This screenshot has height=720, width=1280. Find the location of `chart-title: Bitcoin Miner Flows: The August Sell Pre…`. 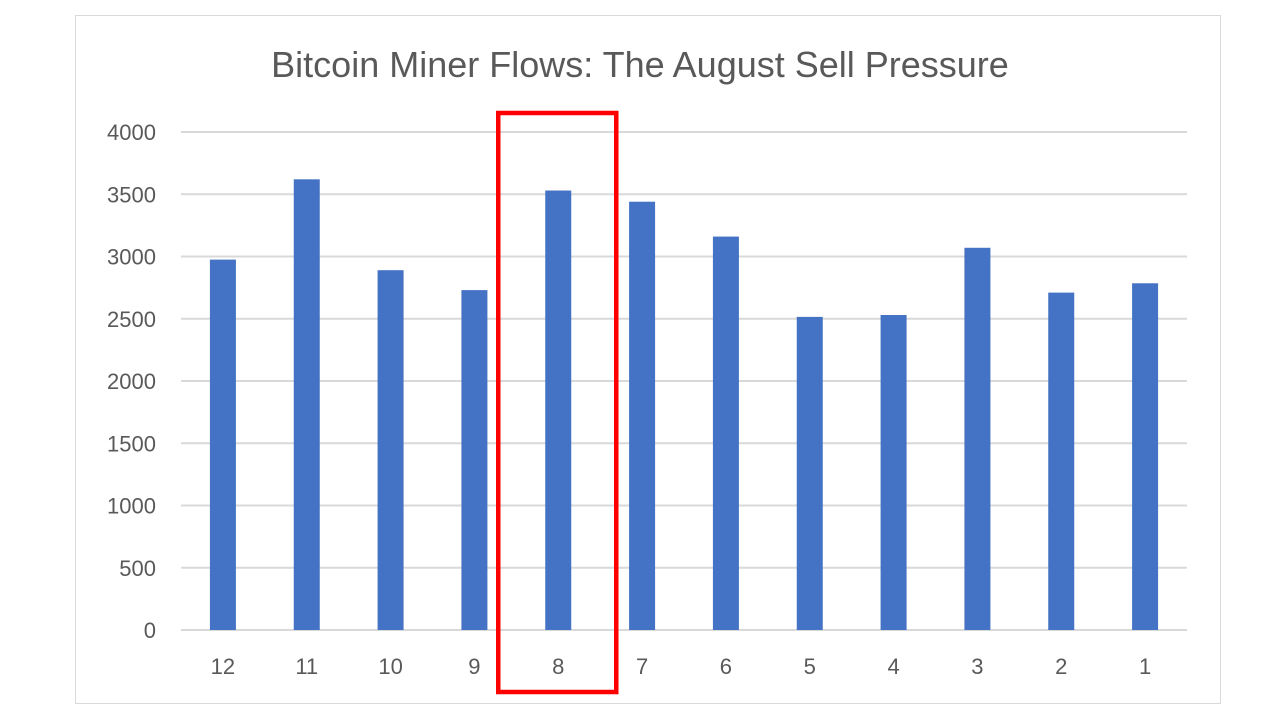

chart-title: Bitcoin Miner Flows: The August Sell Pre… is located at coordinates (640, 64).